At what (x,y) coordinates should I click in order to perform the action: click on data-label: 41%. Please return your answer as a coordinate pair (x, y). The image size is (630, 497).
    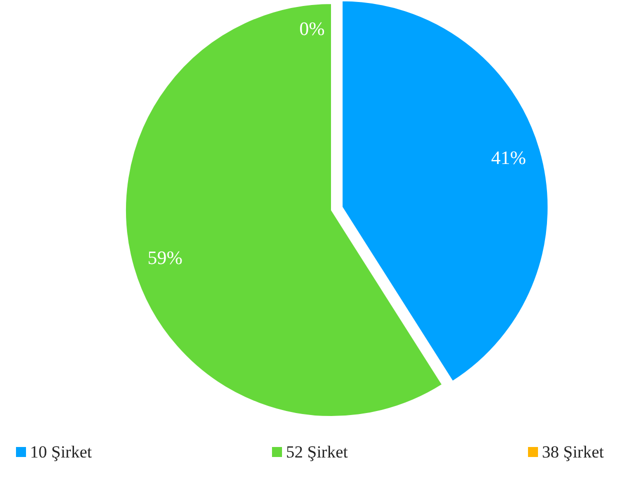
    Looking at the image, I should click on (508, 159).